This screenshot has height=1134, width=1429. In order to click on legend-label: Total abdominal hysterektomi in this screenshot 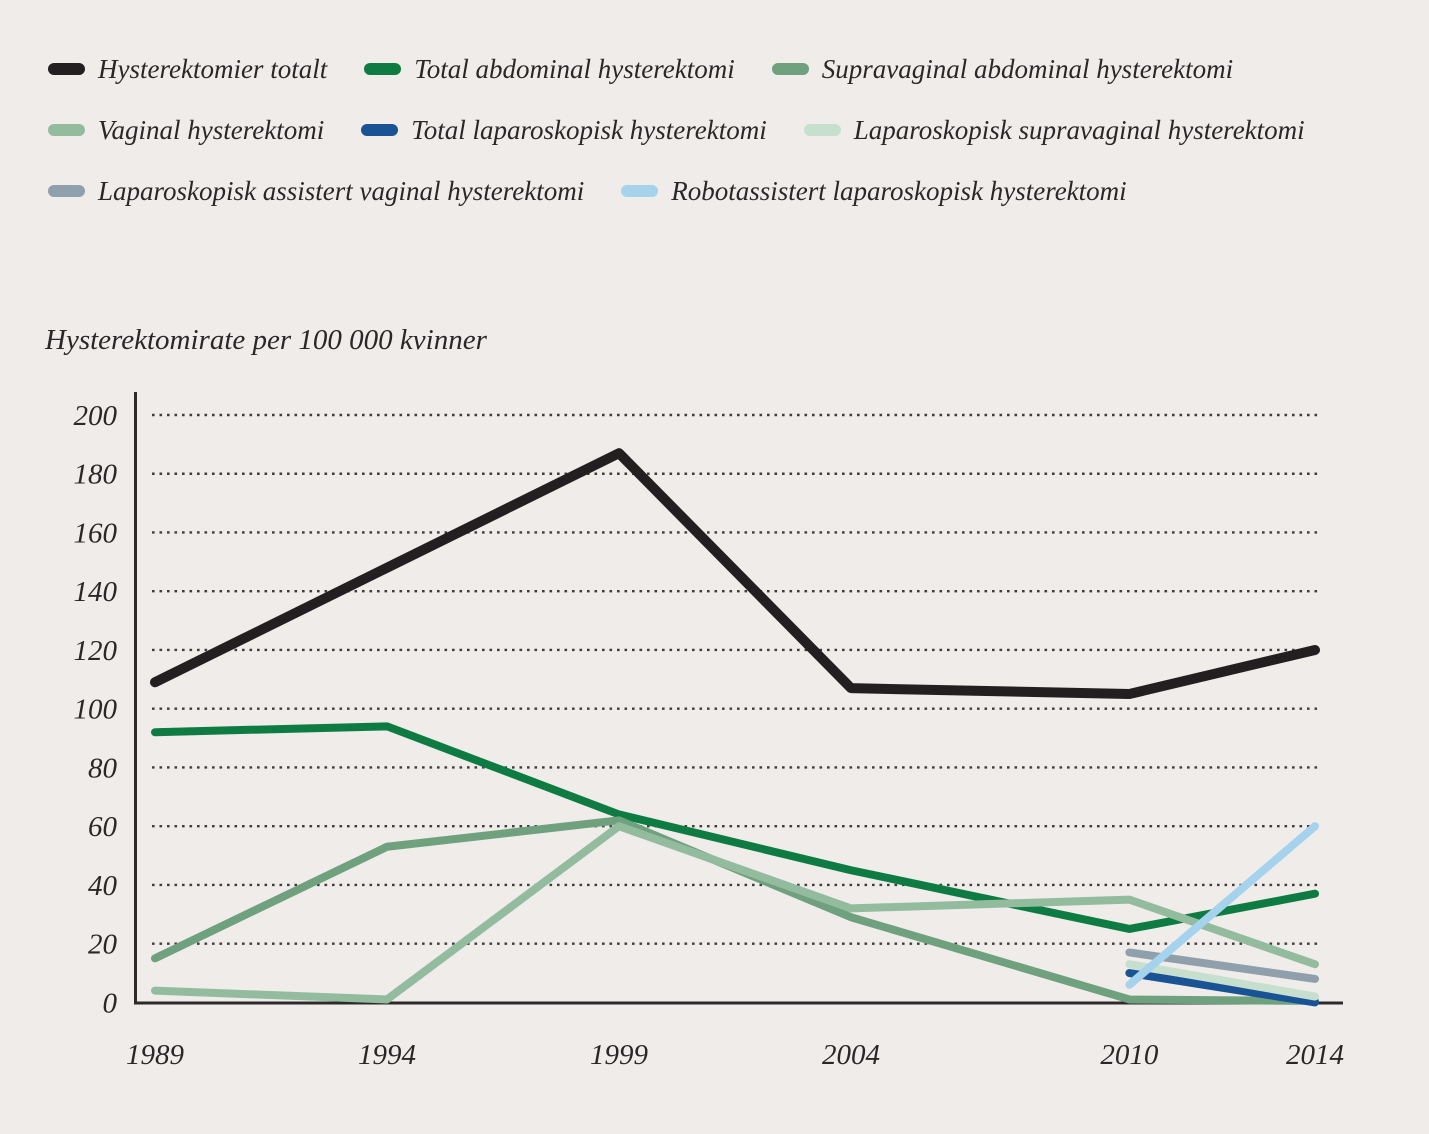, I will do `click(574, 69)`.